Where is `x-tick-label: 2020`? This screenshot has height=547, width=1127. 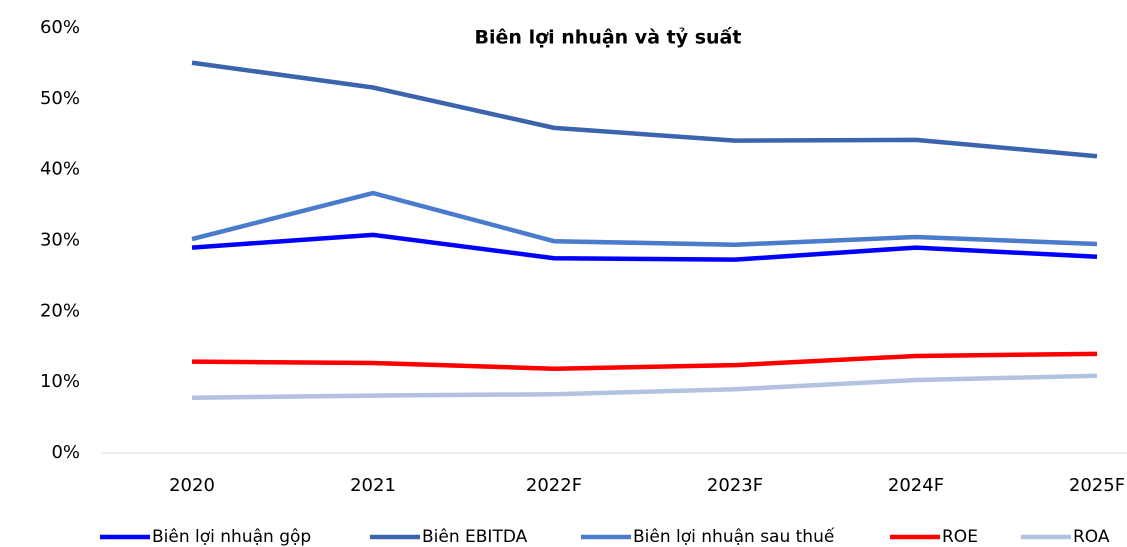 x-tick-label: 2020 is located at coordinates (192, 485).